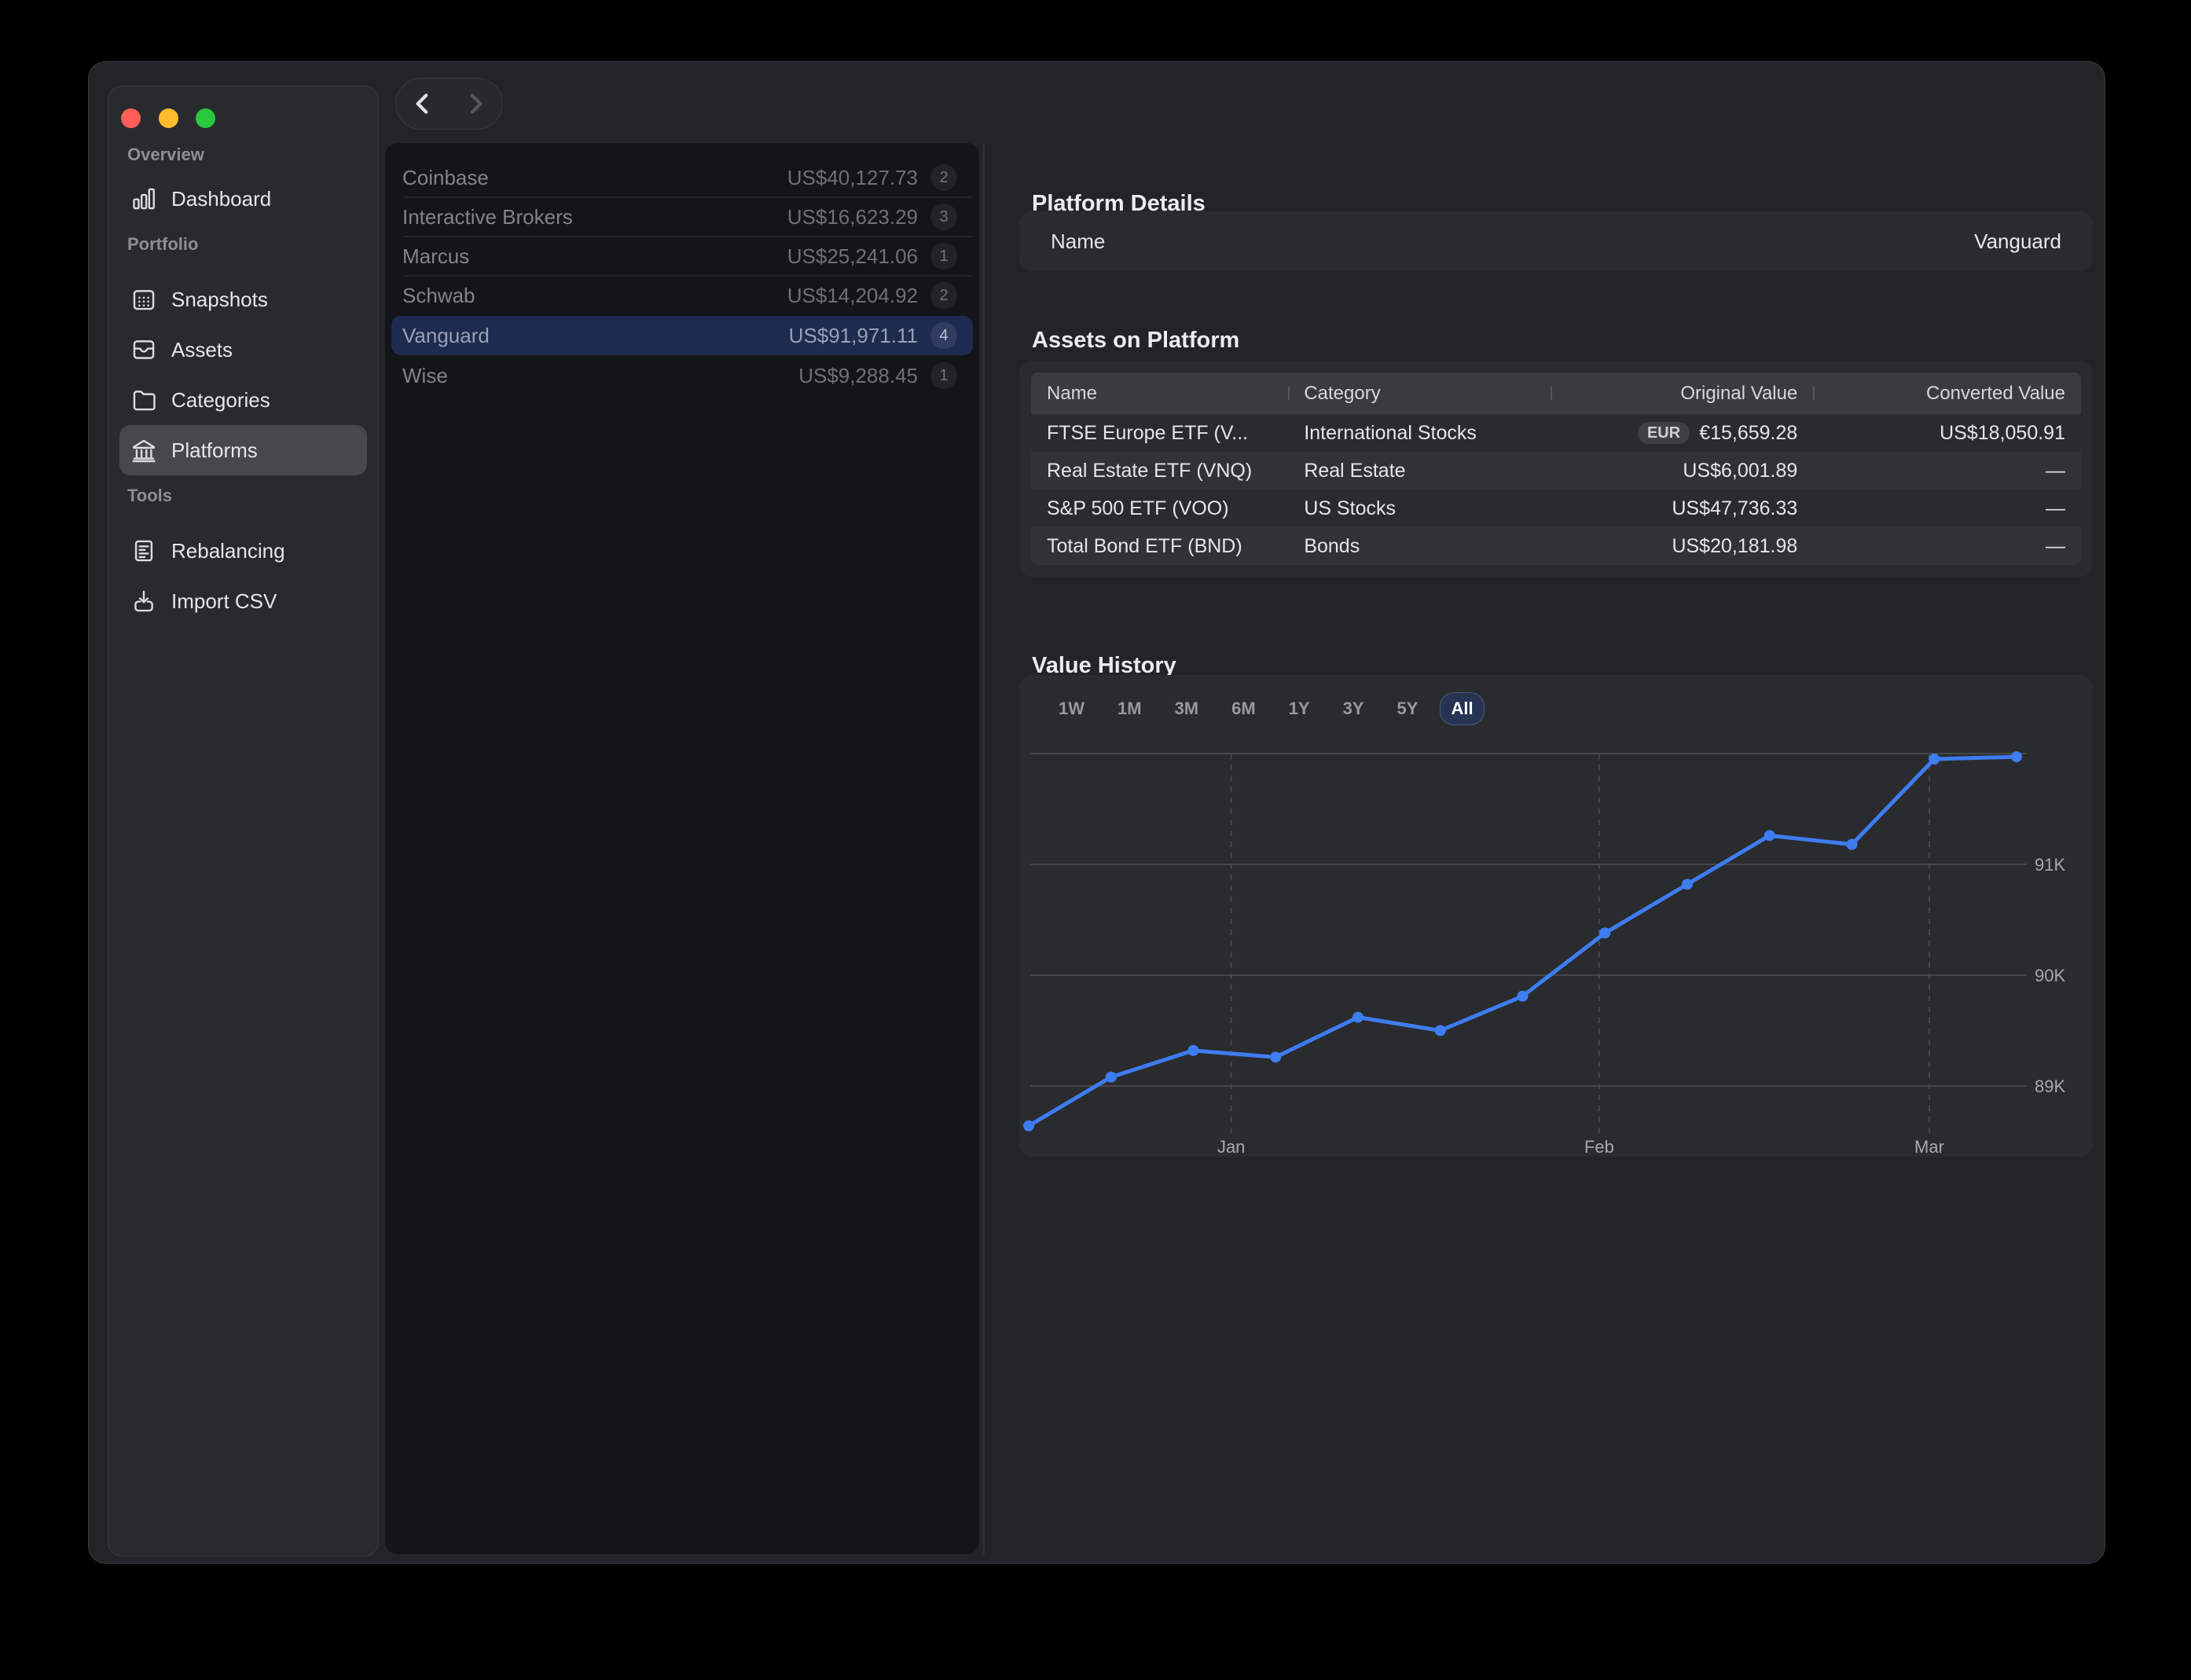 Image resolution: width=2191 pixels, height=1680 pixels. Describe the element at coordinates (852, 177) in the screenshot. I see `platform-value: US$40,127.73` at that location.